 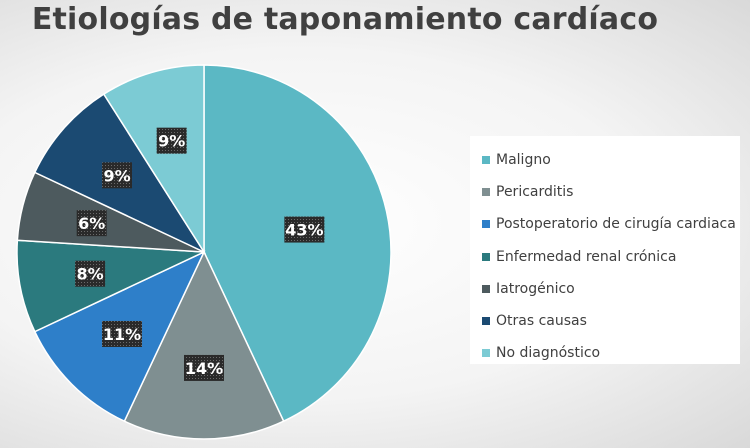 What do you see at coordinates (586, 256) in the screenshot?
I see `legend-label: Enfermedad renal crónica` at bounding box center [586, 256].